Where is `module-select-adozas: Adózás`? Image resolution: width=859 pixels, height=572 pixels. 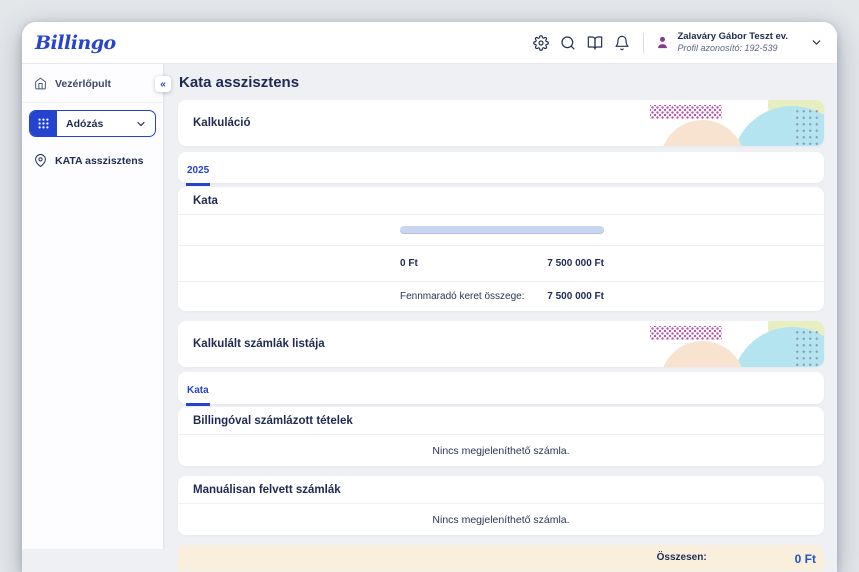
module-select-adozas: Adózás is located at coordinates (92, 123).